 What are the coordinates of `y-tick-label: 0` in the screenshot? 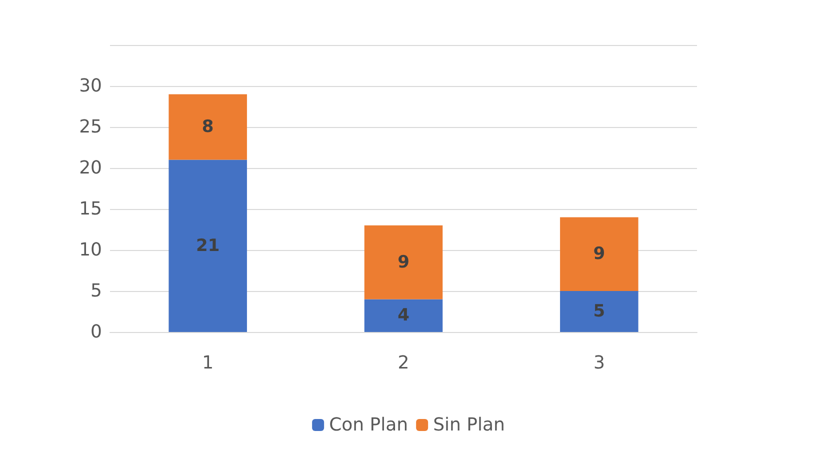 It's located at (96, 332).